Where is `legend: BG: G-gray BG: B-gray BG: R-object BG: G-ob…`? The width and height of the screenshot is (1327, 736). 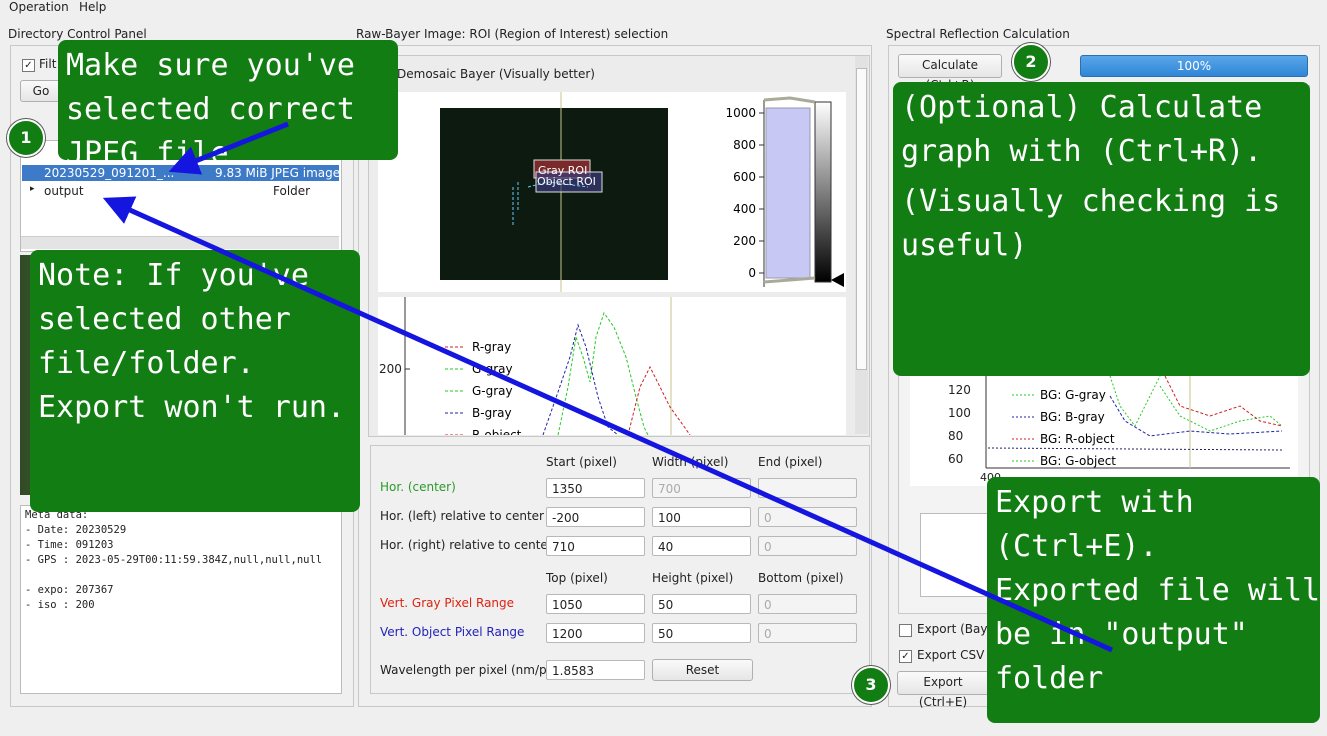
legend: BG: G-gray BG: B-gray BG: R-object BG: G-ob… is located at coordinates (1064, 428).